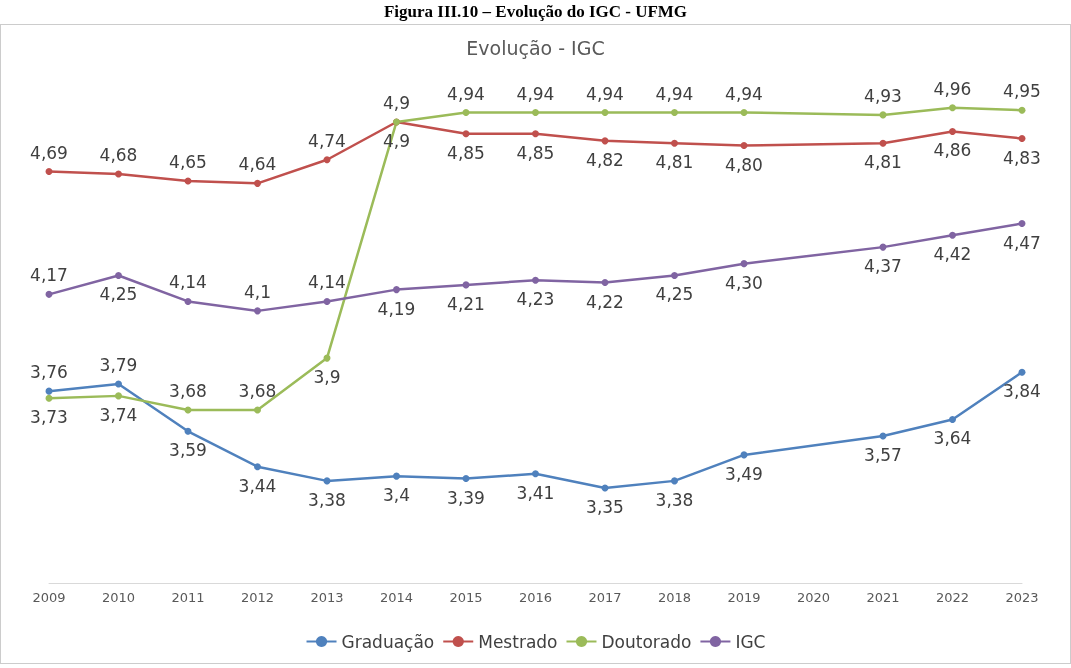 The width and height of the screenshot is (1071, 668). I want to click on data-label: 3,59, so click(188, 450).